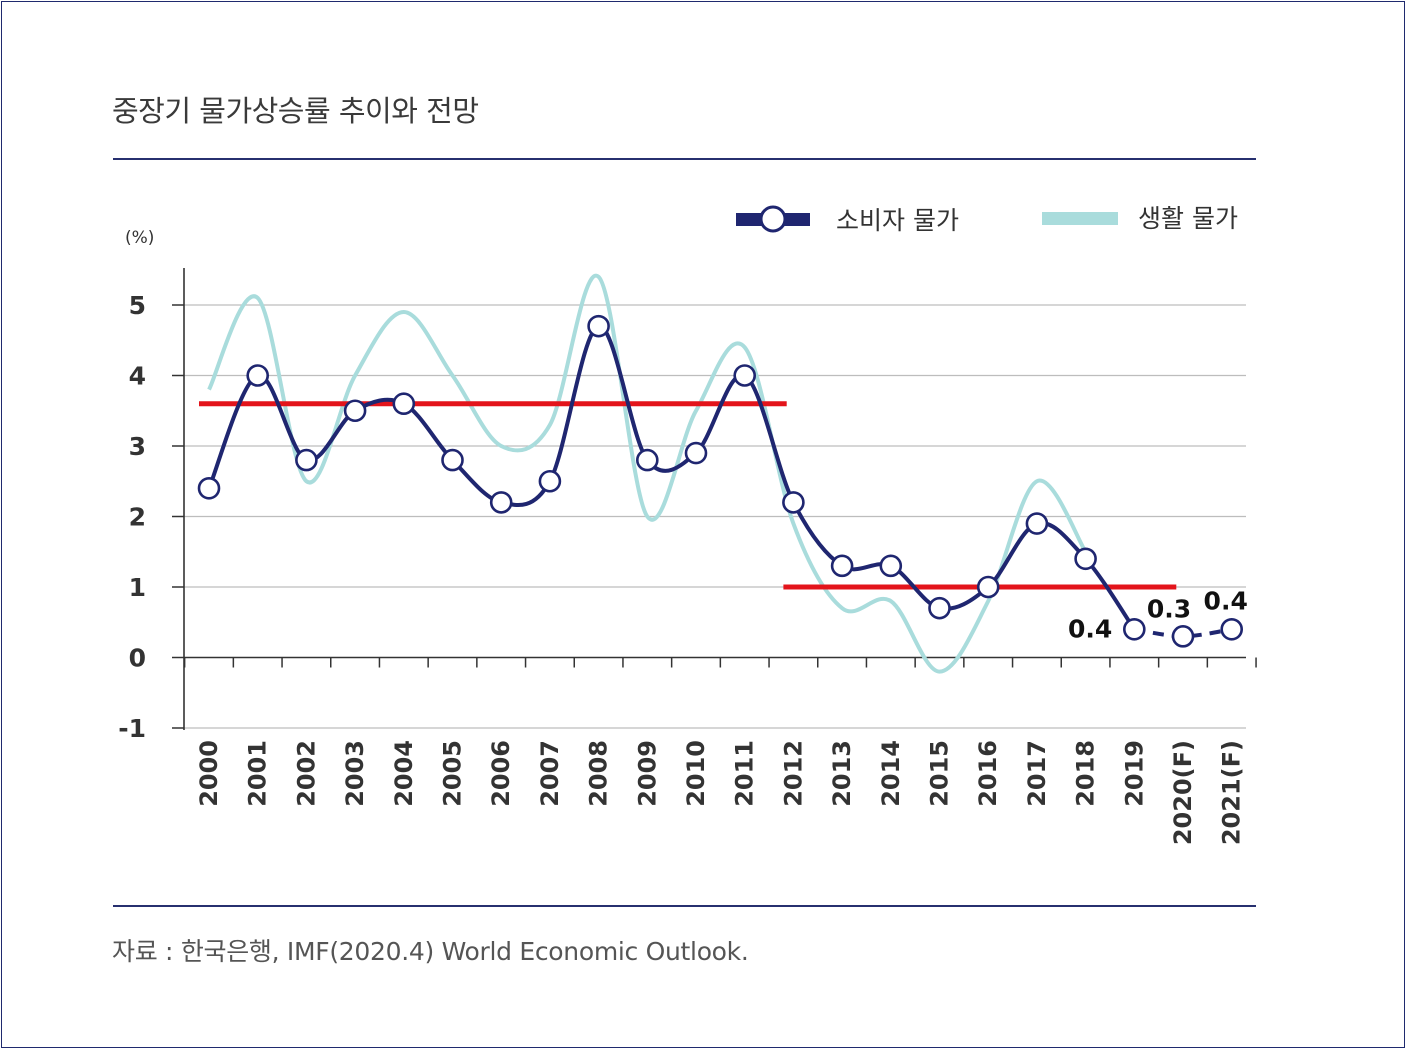  Describe the element at coordinates (132, 728) in the screenshot. I see `y-tick-label: -1` at that location.